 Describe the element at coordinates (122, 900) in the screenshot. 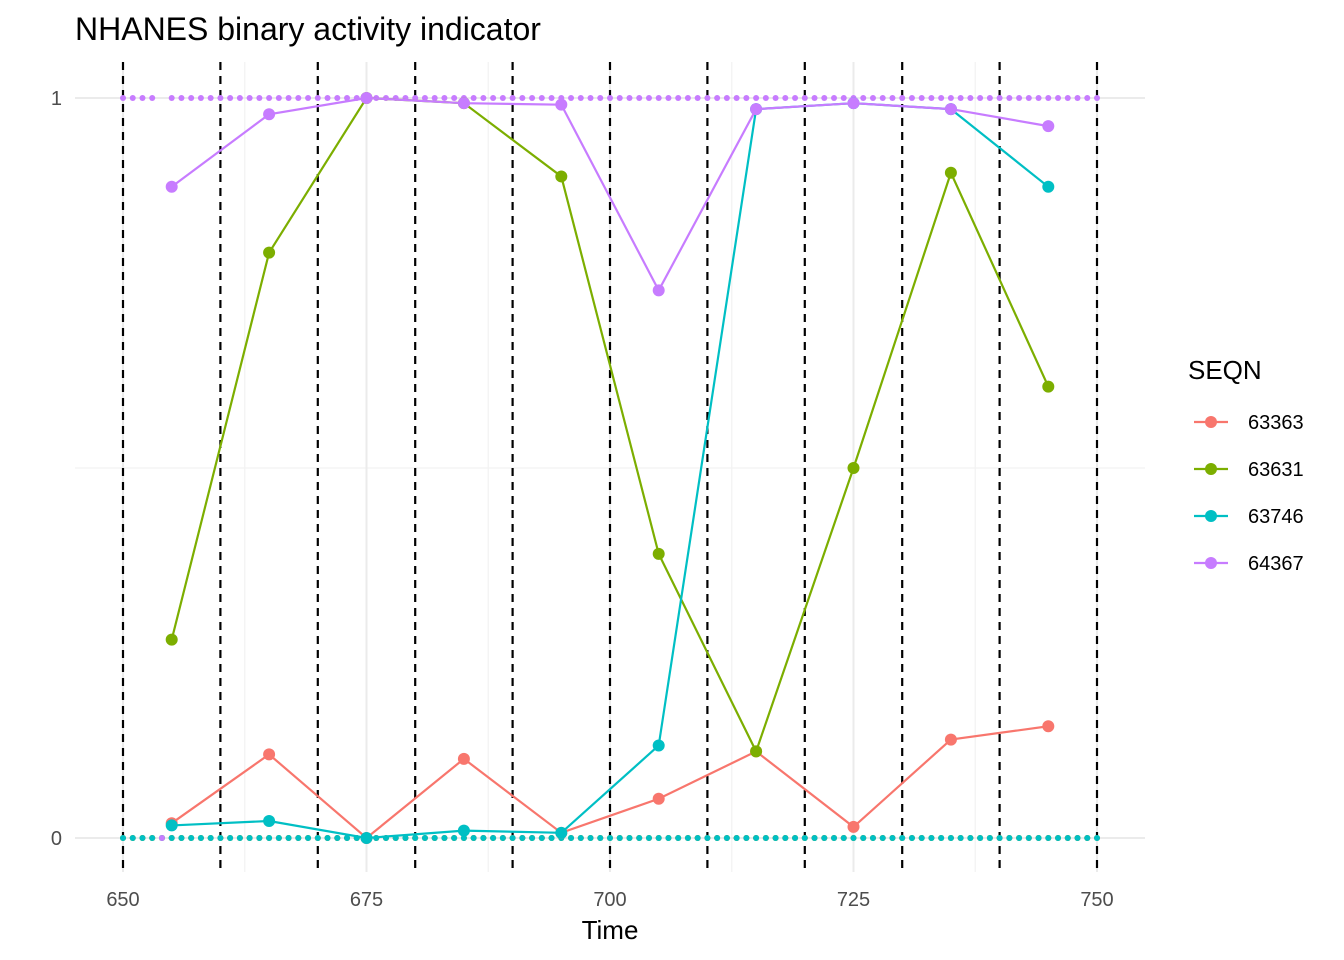

I see `x-tick-label: 650` at that location.